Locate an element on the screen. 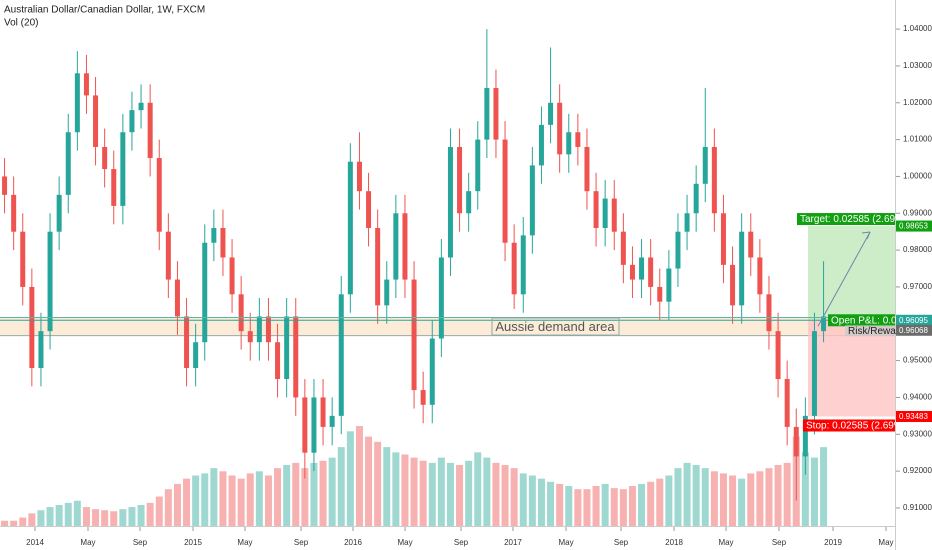  stop-label-box is located at coordinates (849, 425).